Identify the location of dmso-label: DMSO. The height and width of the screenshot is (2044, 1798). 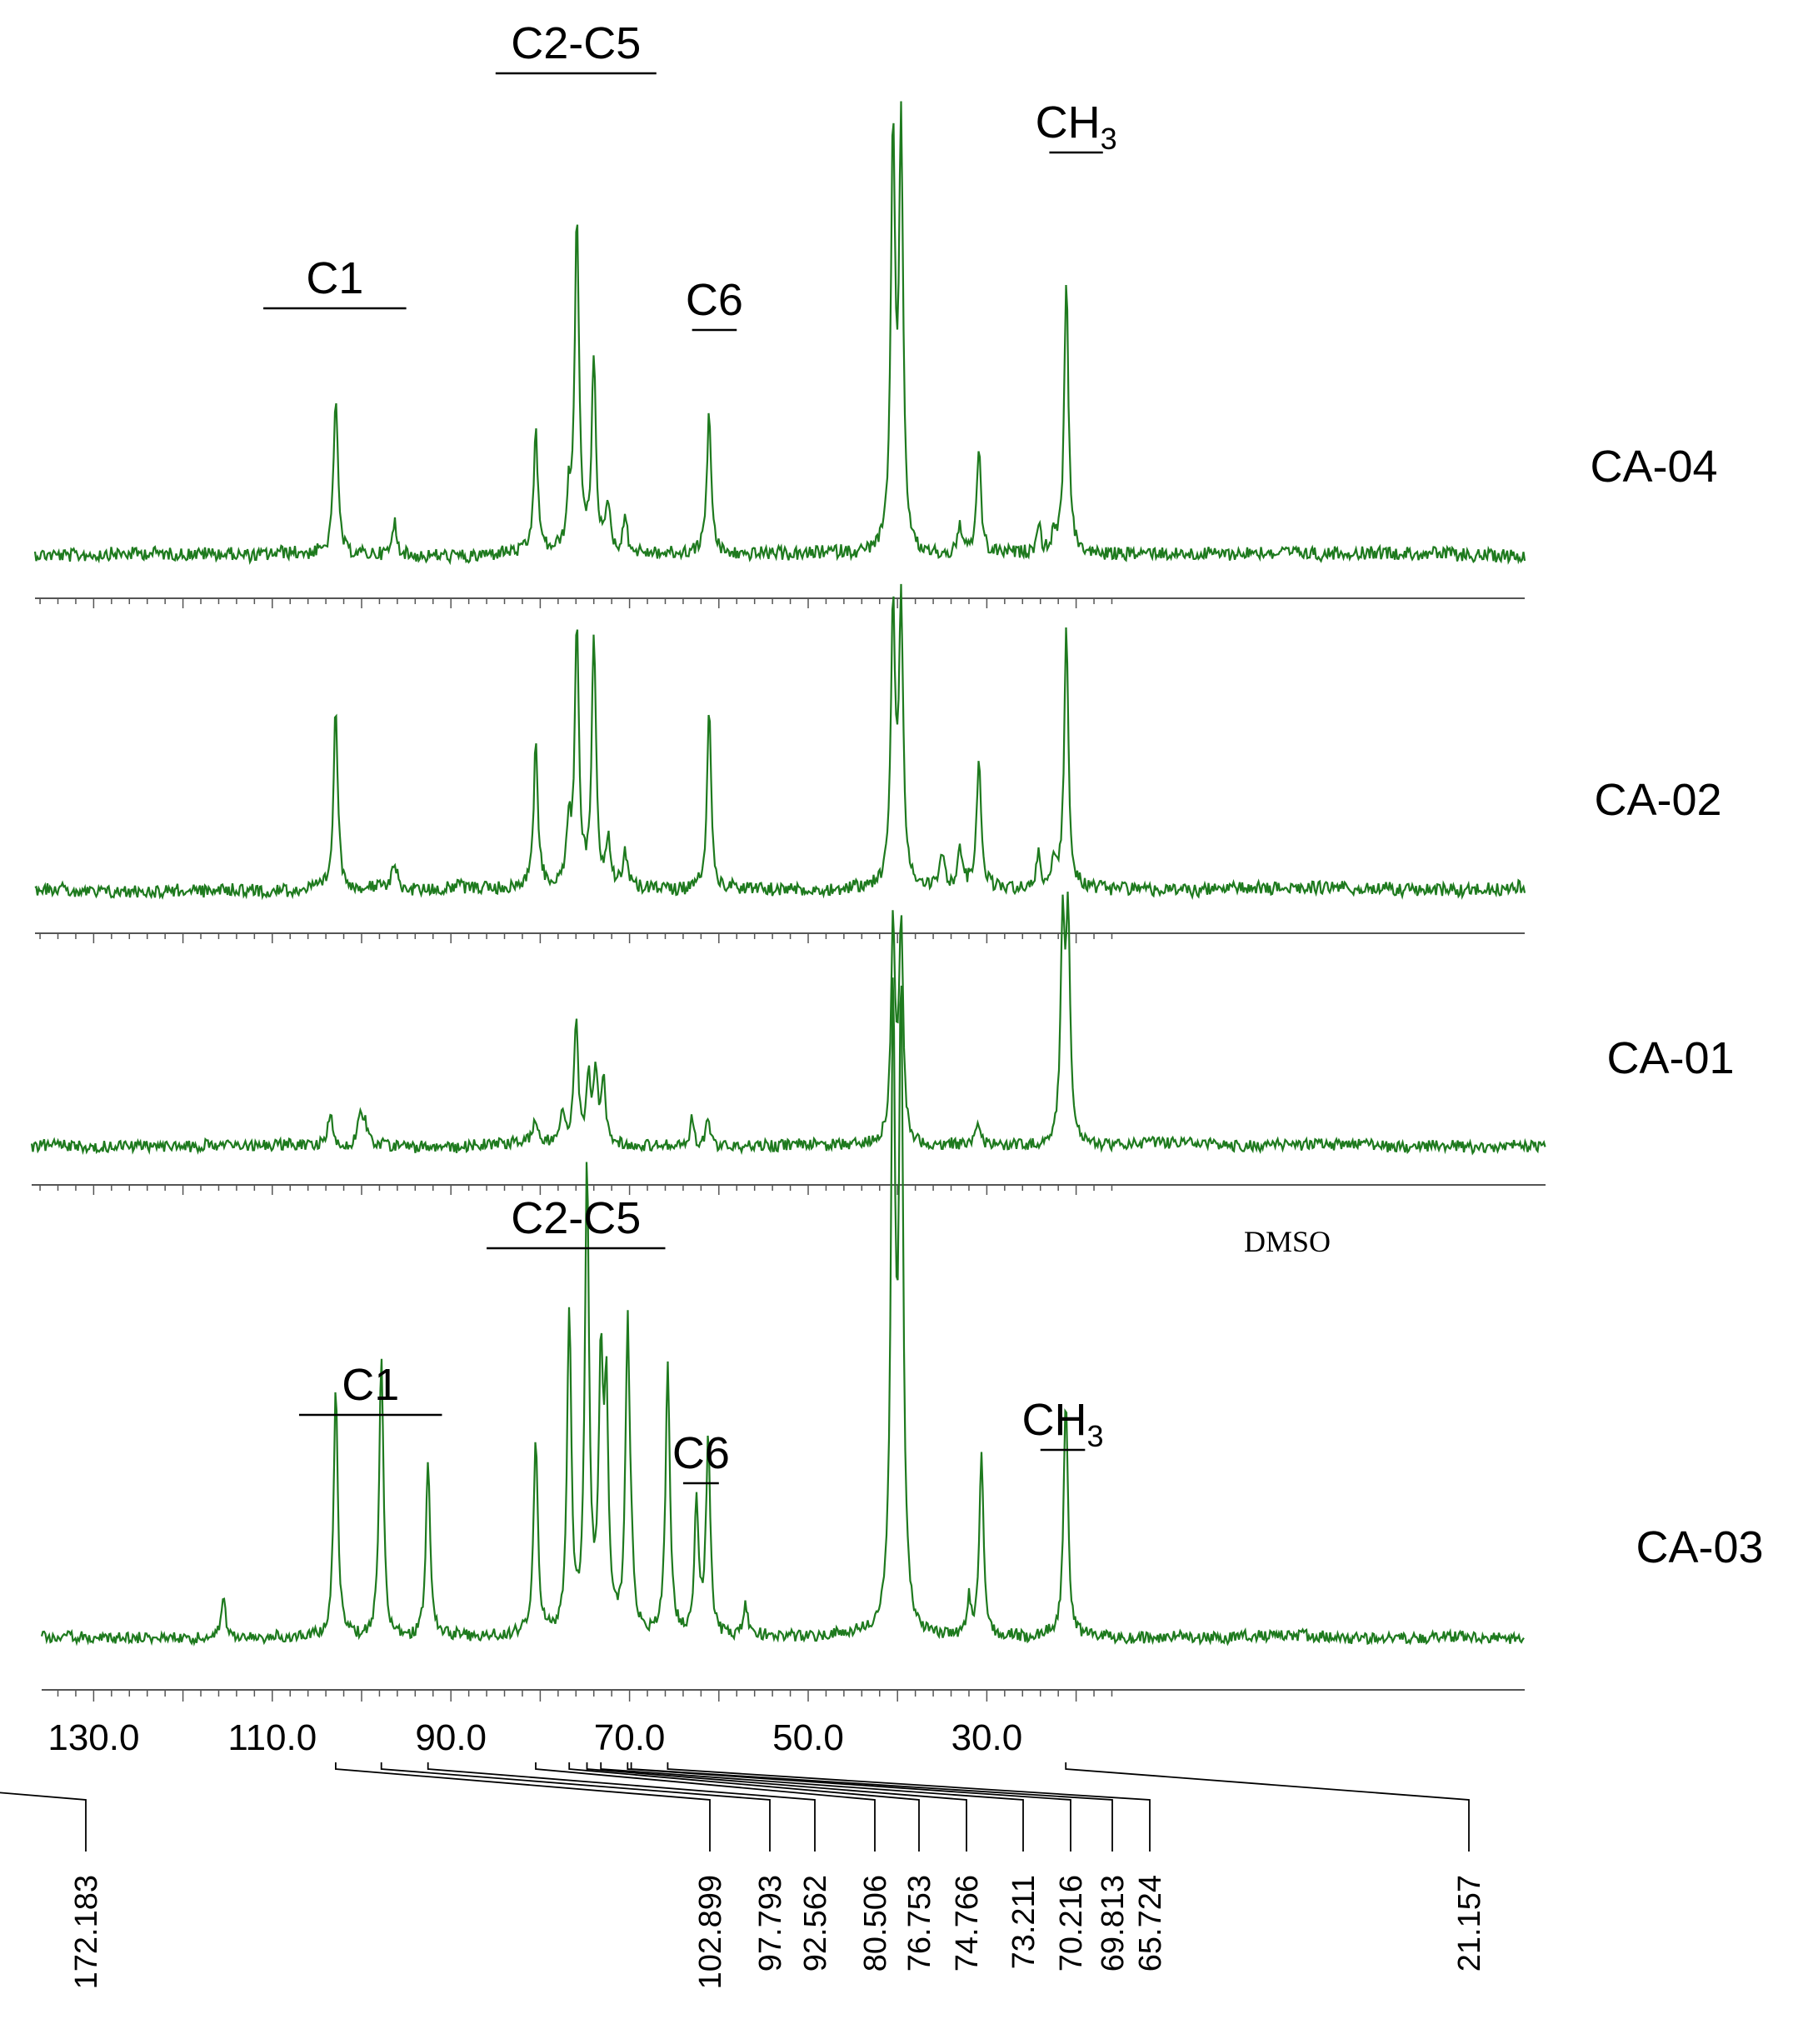
(1287, 1241).